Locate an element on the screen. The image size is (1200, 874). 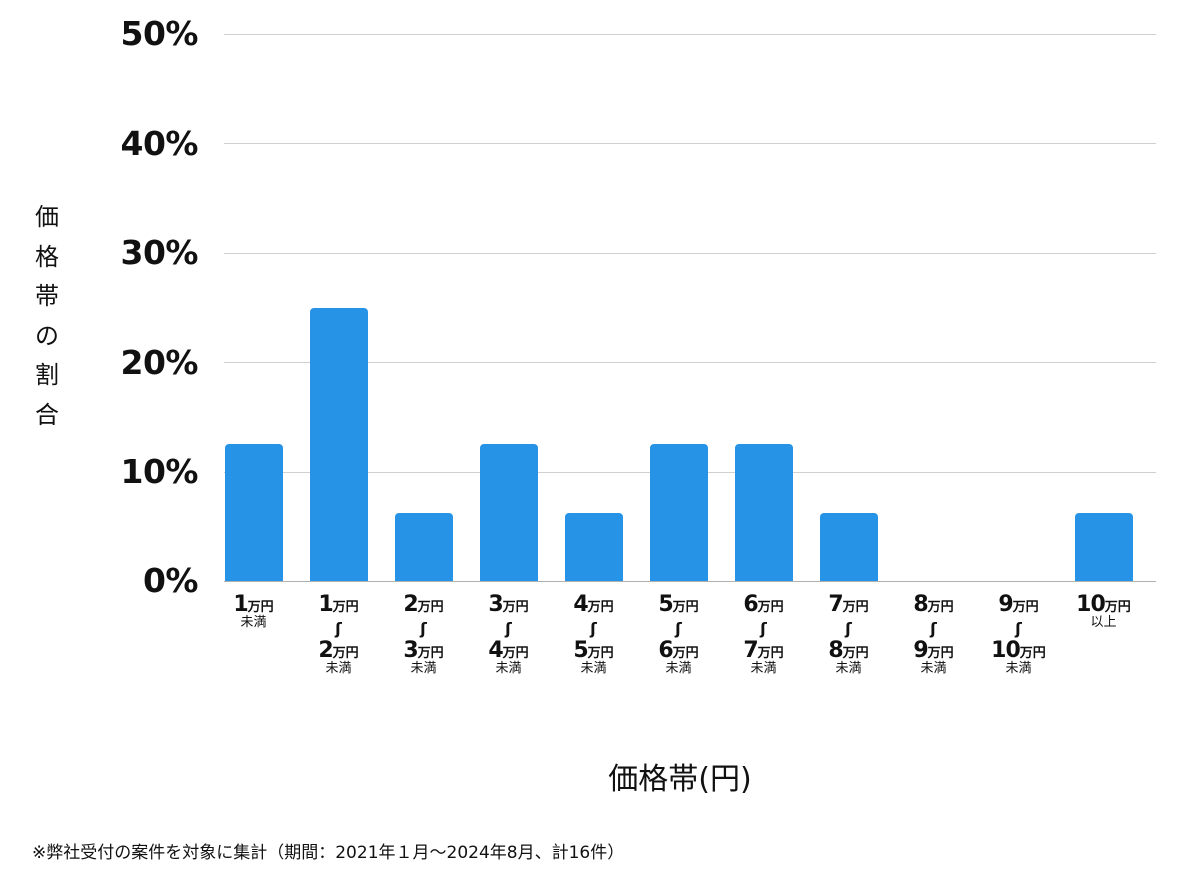
x-tick-label: 8万円 ʃ 9万円 未満 is located at coordinates (933, 636).